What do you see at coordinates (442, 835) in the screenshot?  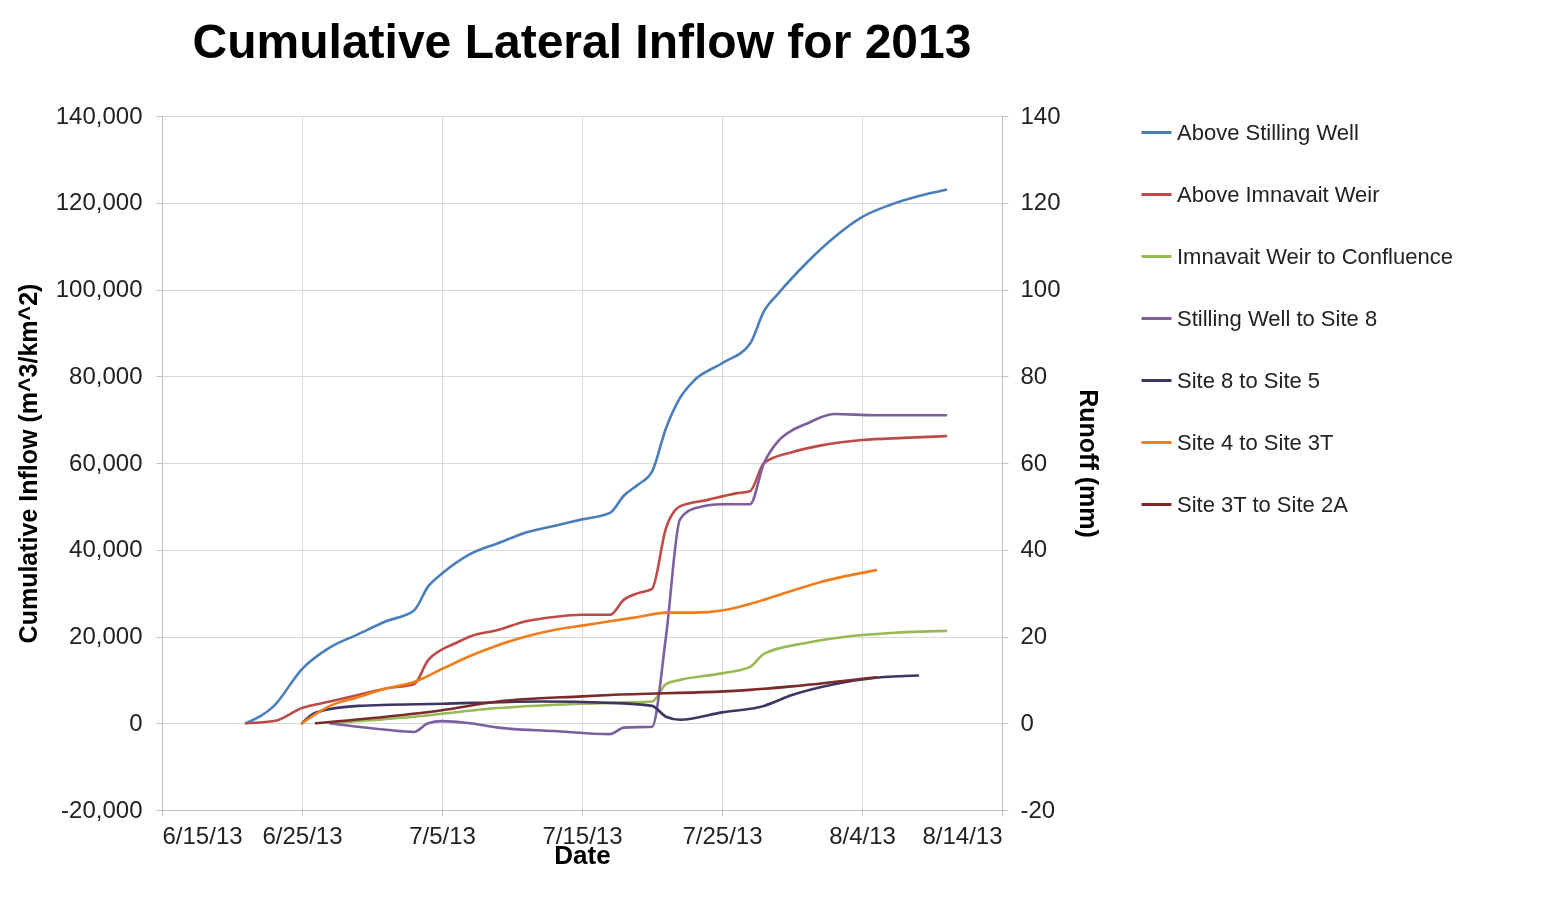 I see `x-tick-label: 7/5/13` at bounding box center [442, 835].